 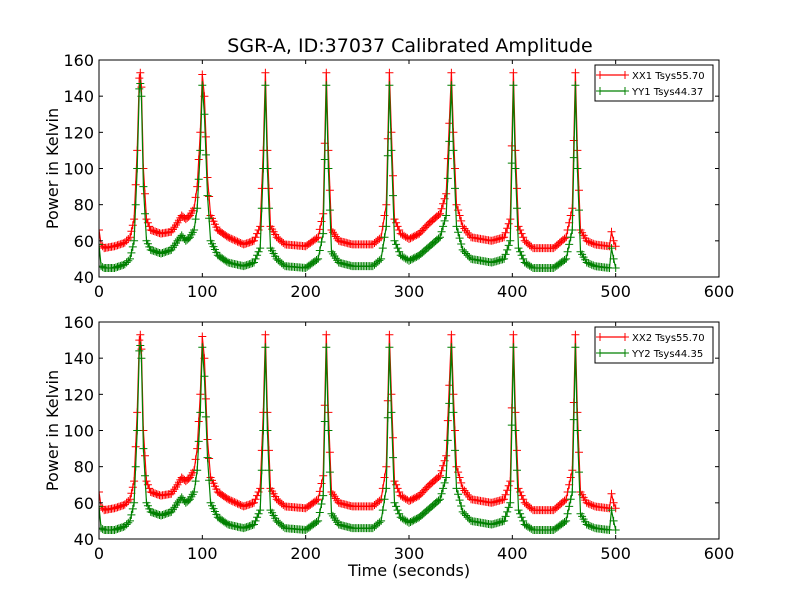 What do you see at coordinates (654, 83) in the screenshot?
I see `legend: XX1 Tsys55.70 YY1 Tsys44.37` at bounding box center [654, 83].